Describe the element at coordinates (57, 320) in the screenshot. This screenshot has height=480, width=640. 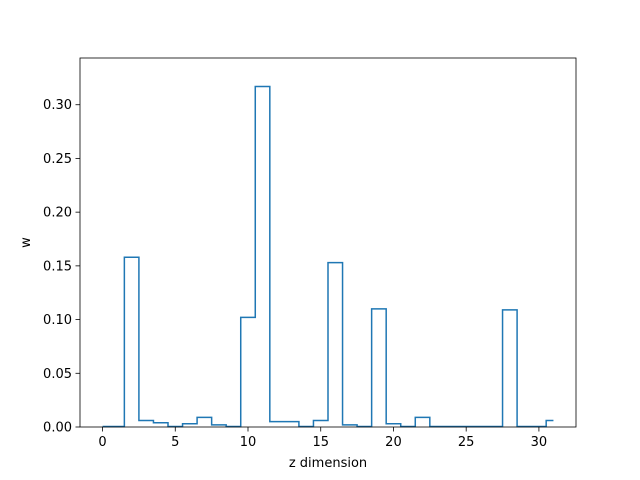
I see `y-tick-label: 0.10` at that location.